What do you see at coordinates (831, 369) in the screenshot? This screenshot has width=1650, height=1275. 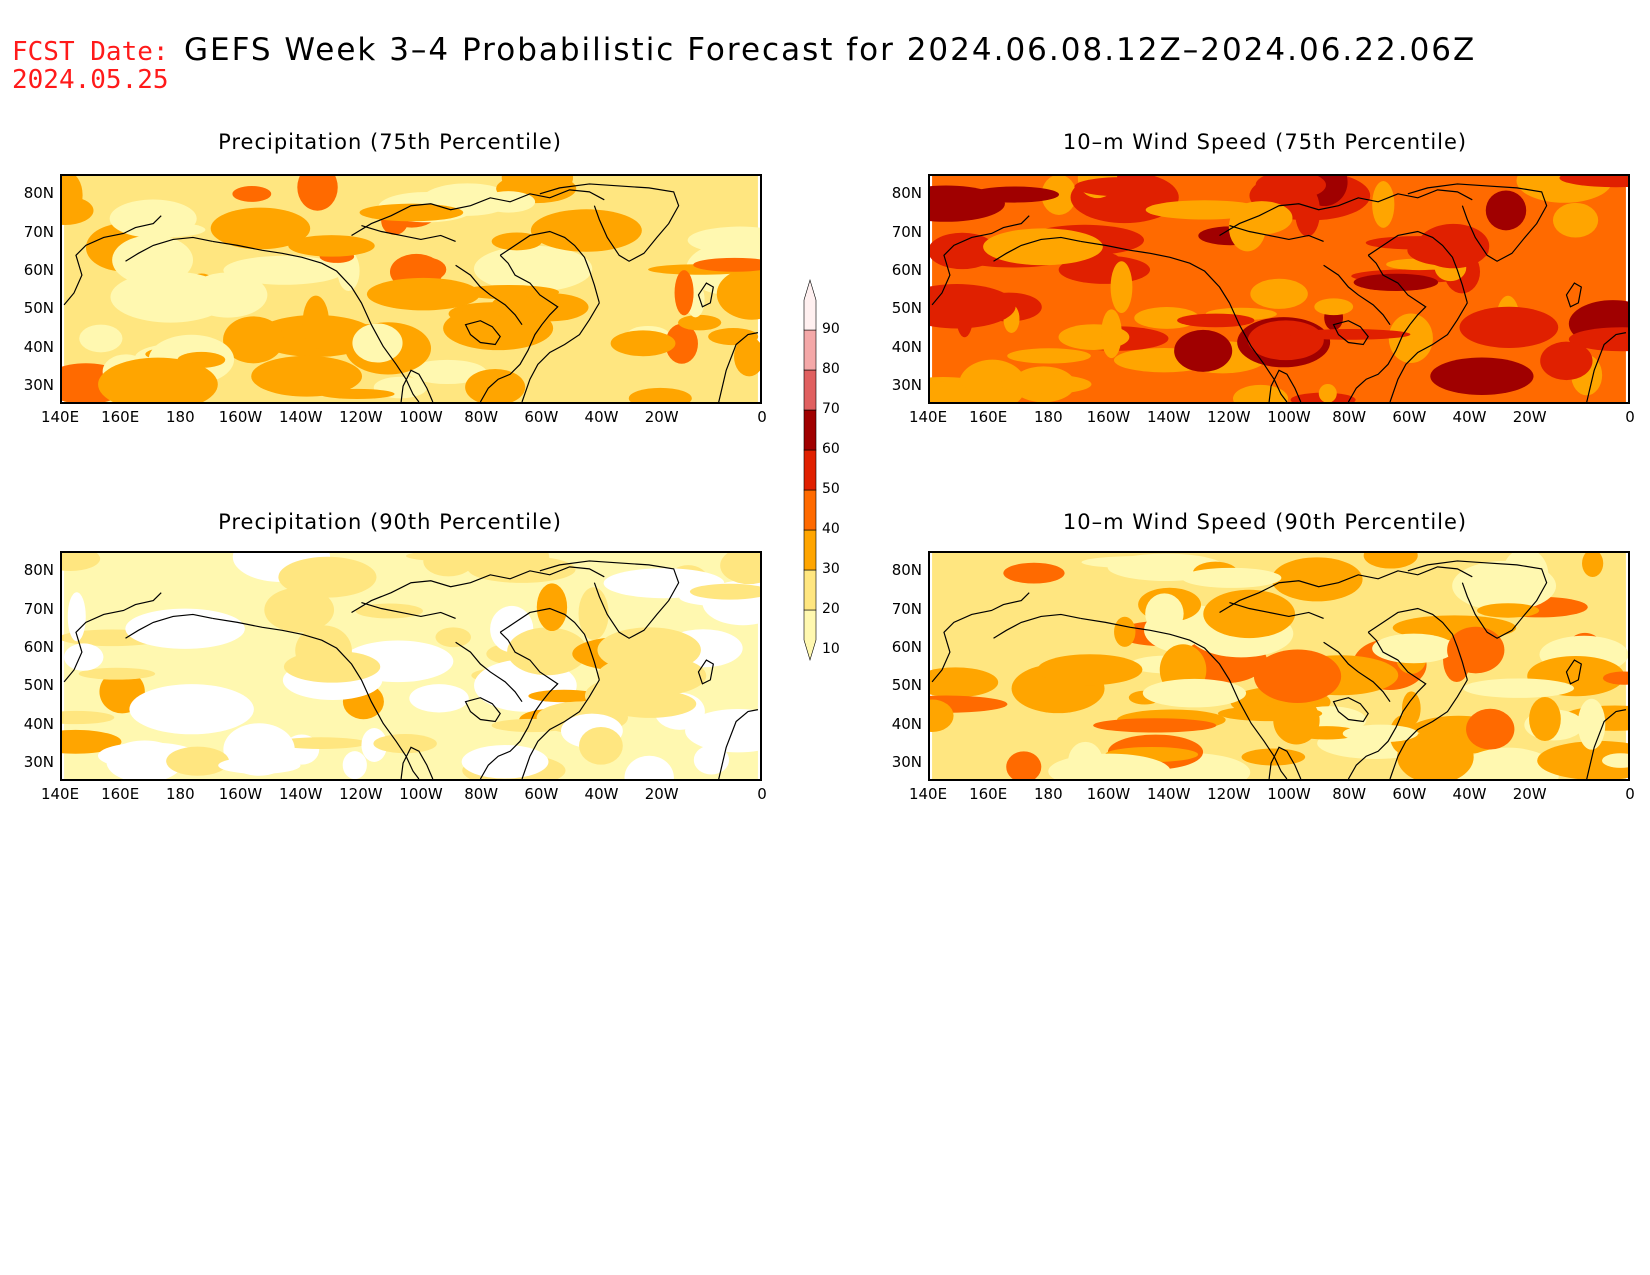 I see `colorbar-tick-label: 80` at bounding box center [831, 369].